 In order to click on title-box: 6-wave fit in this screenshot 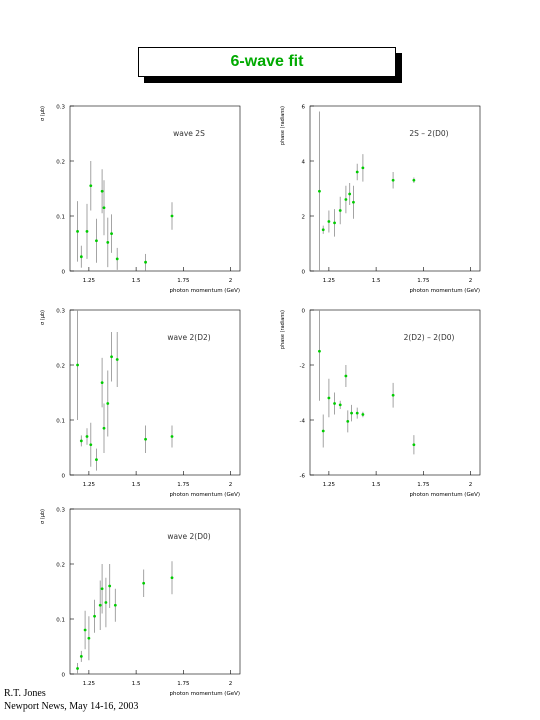, I will do `click(267, 62)`.